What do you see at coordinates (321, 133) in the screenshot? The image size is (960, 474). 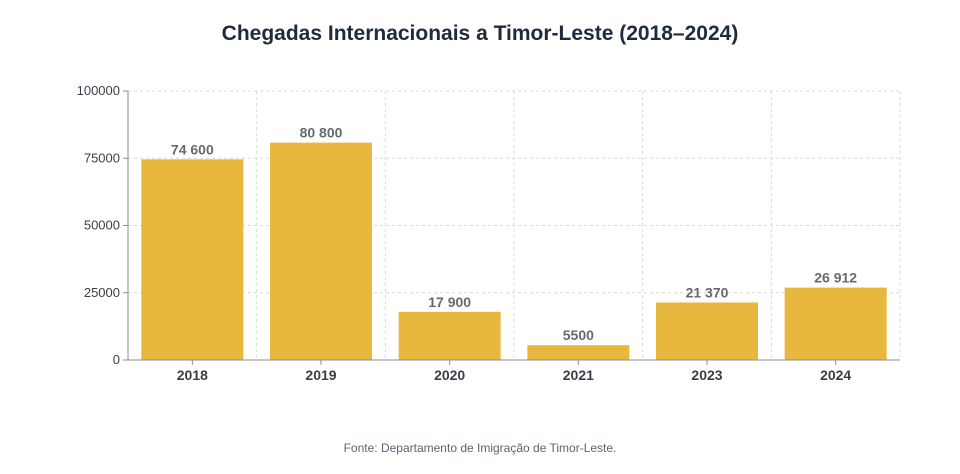 I see `data-label-2019: 80 800` at bounding box center [321, 133].